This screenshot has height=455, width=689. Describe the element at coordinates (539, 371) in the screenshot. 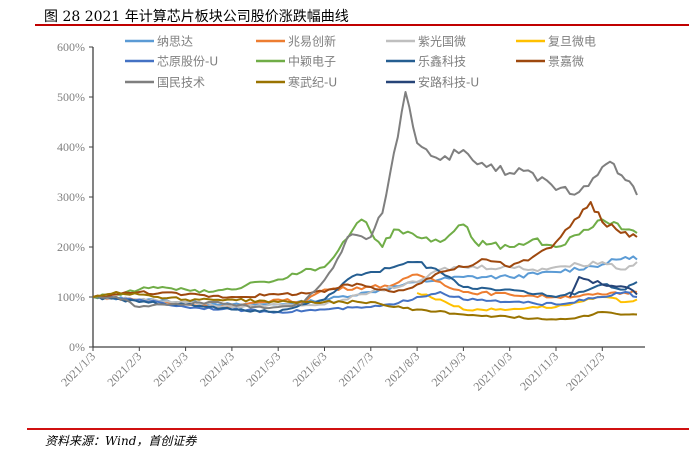

I see `x-tick-label: 2021/11/3` at that location.